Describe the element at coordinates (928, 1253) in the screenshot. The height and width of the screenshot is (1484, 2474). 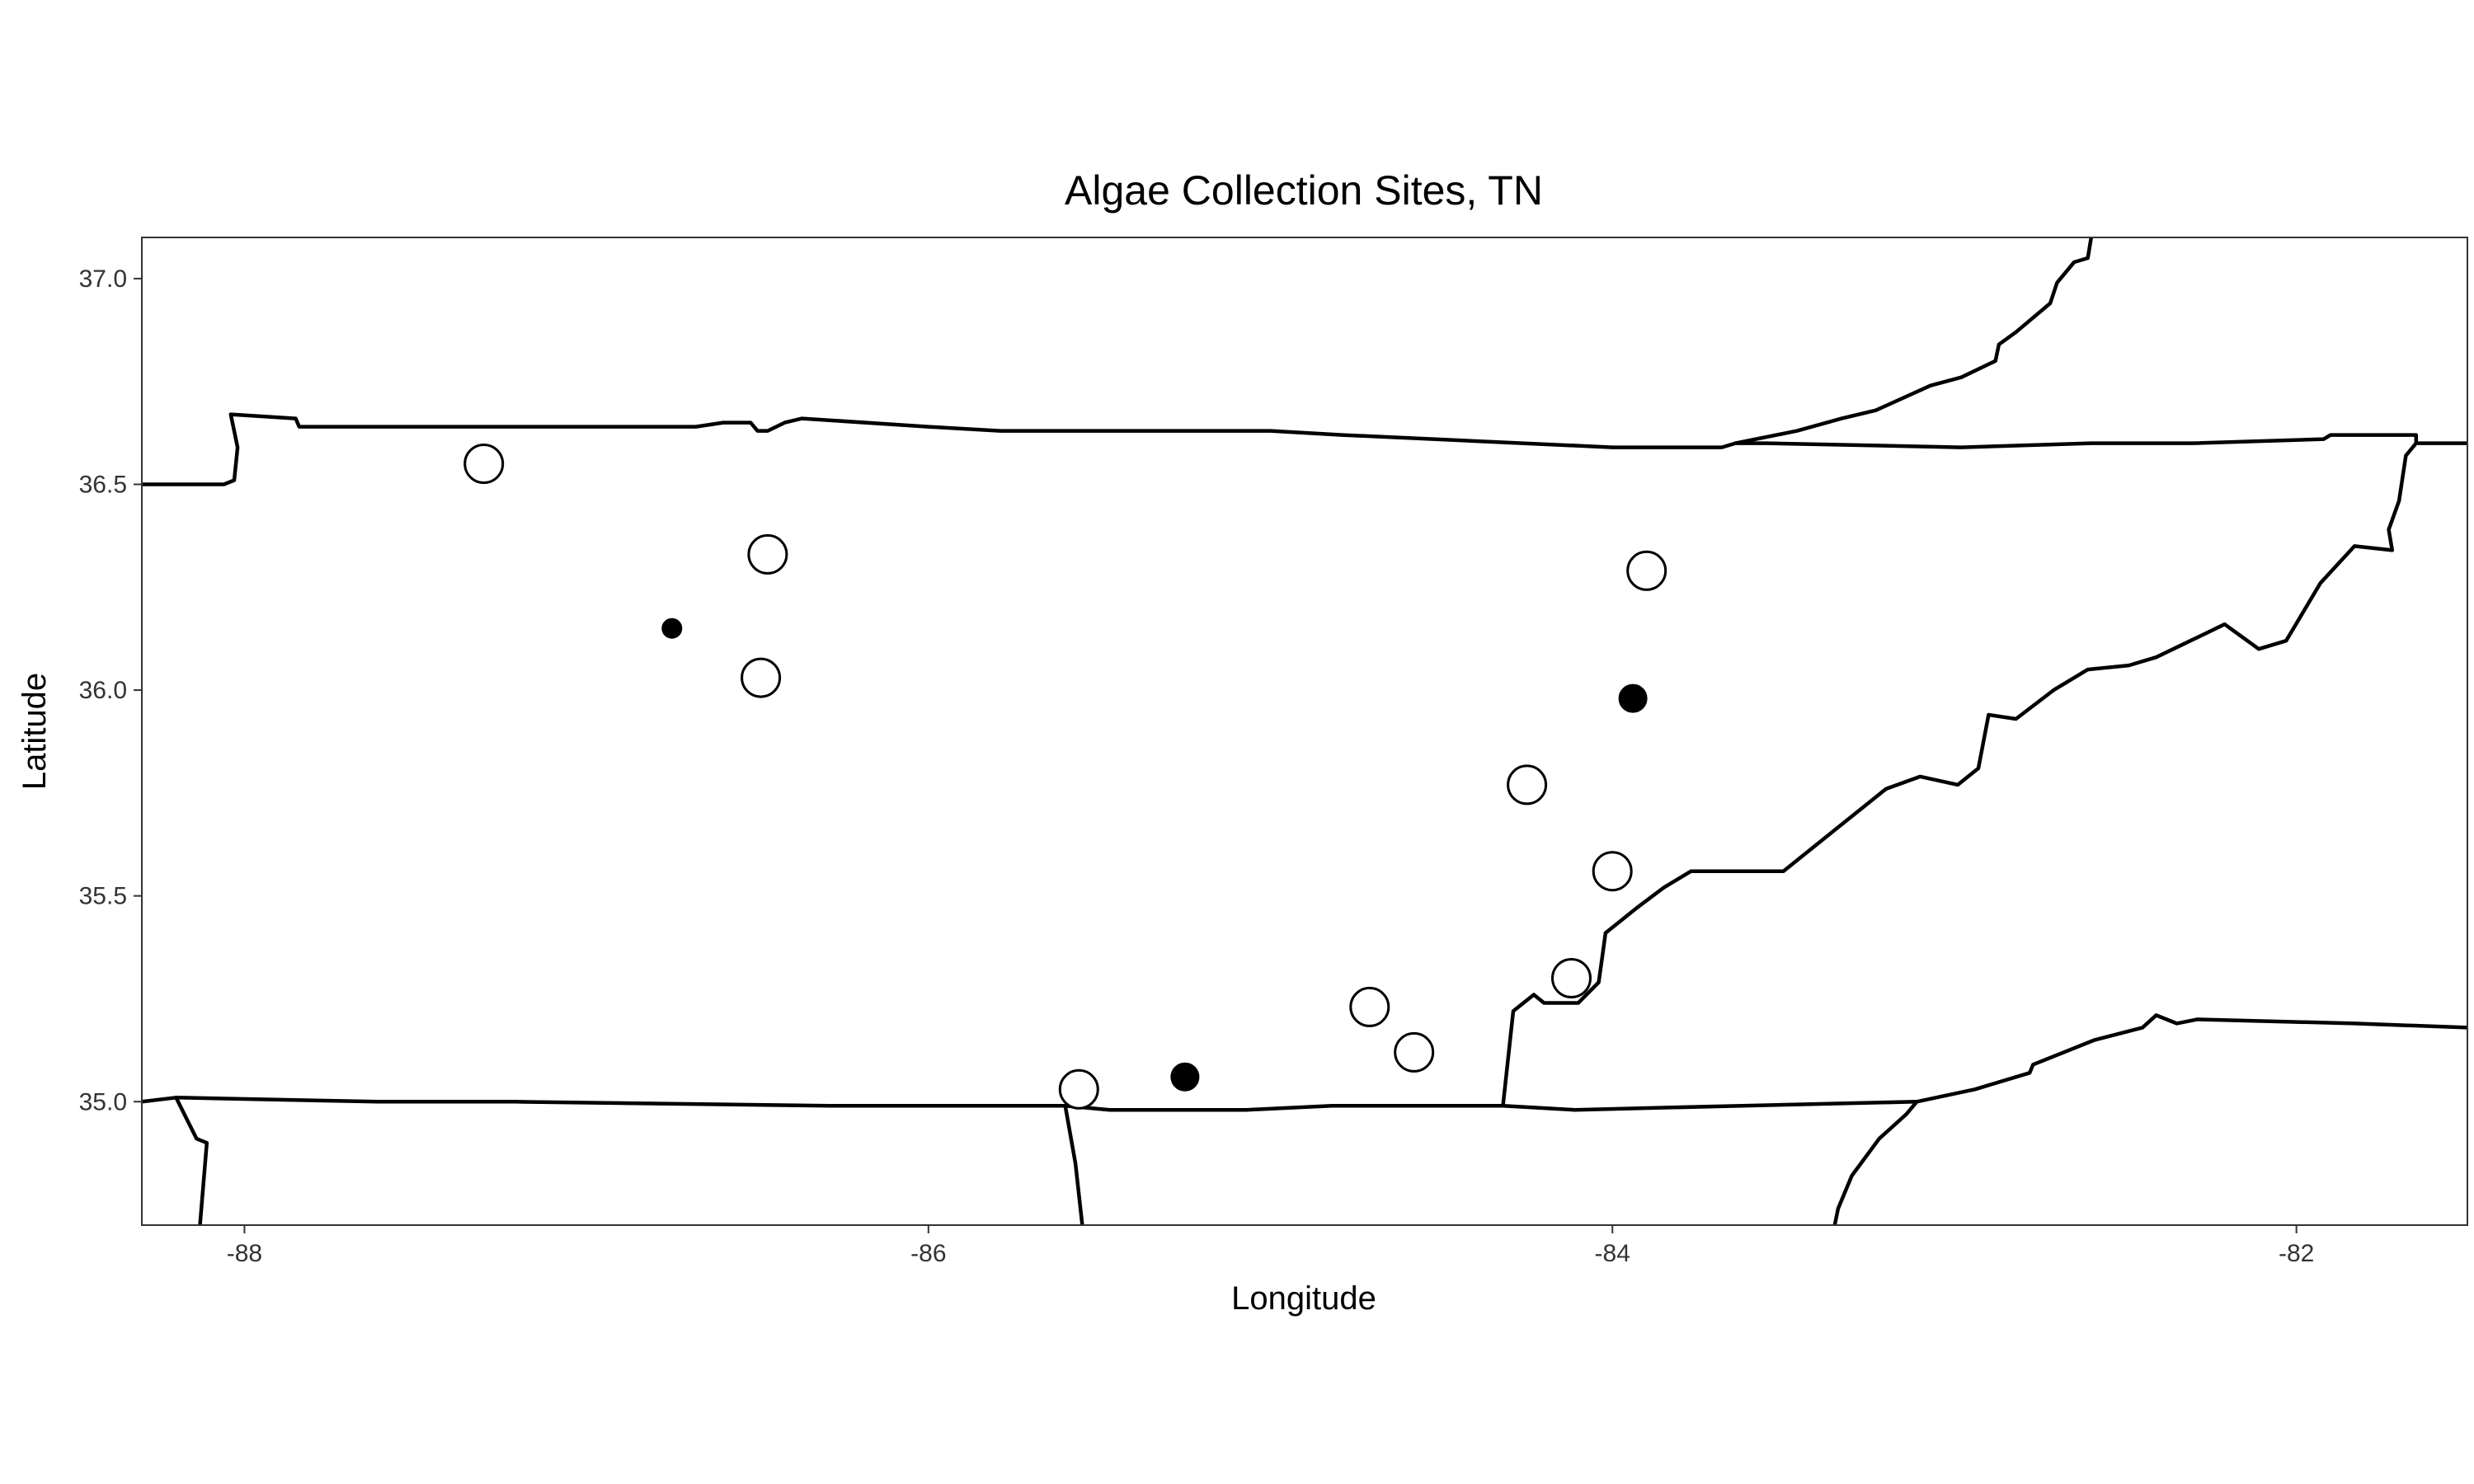
I see `x-tick-label: -86` at that location.